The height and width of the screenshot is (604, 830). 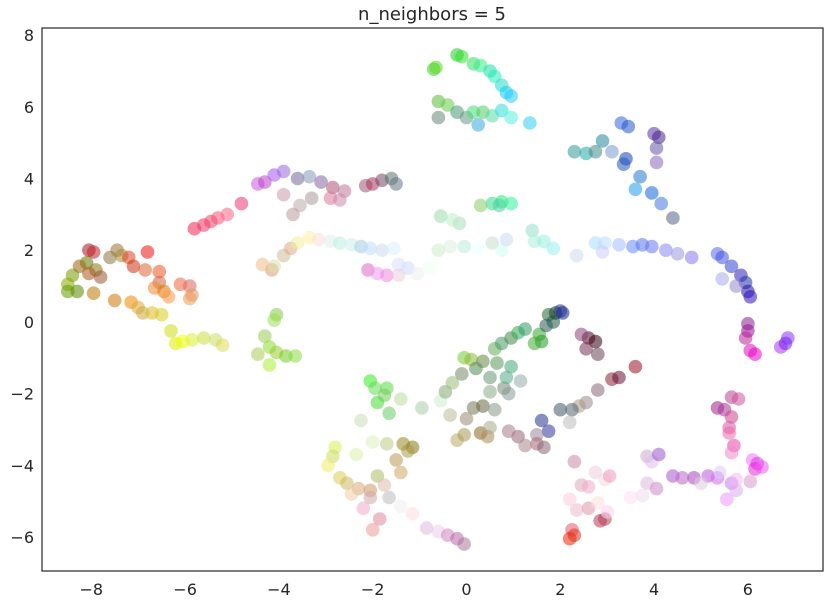 What do you see at coordinates (654, 589) in the screenshot?
I see `x-tick-label: 4` at bounding box center [654, 589].